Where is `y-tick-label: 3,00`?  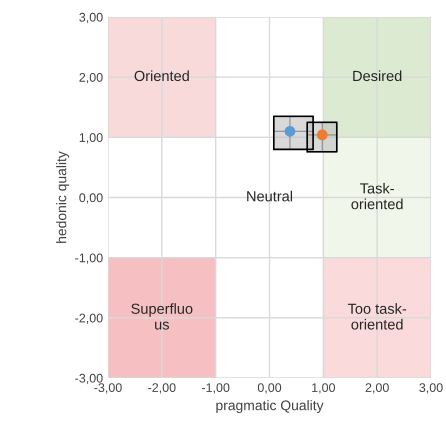
y-tick-label: 3,00 is located at coordinates (91, 18).